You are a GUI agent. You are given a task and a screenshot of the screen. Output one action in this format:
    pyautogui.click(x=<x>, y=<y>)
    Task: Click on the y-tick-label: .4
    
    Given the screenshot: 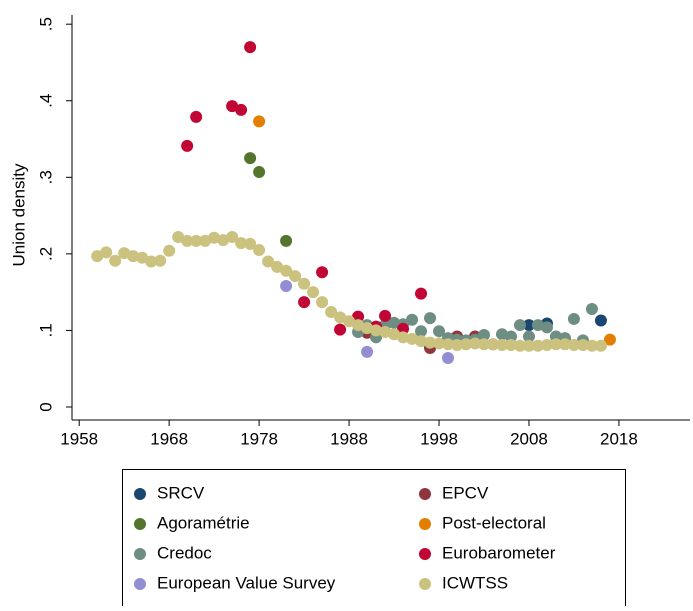 What is the action you would take?
    pyautogui.click(x=45, y=101)
    